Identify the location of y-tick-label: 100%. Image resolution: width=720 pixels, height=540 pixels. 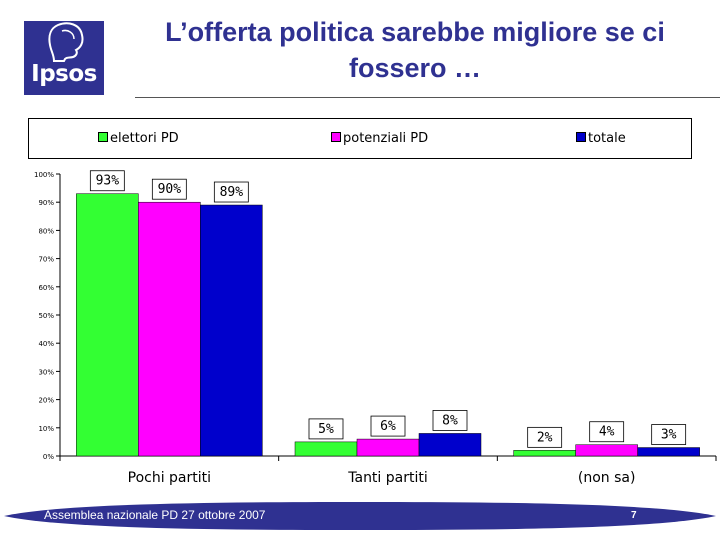
(44, 175).